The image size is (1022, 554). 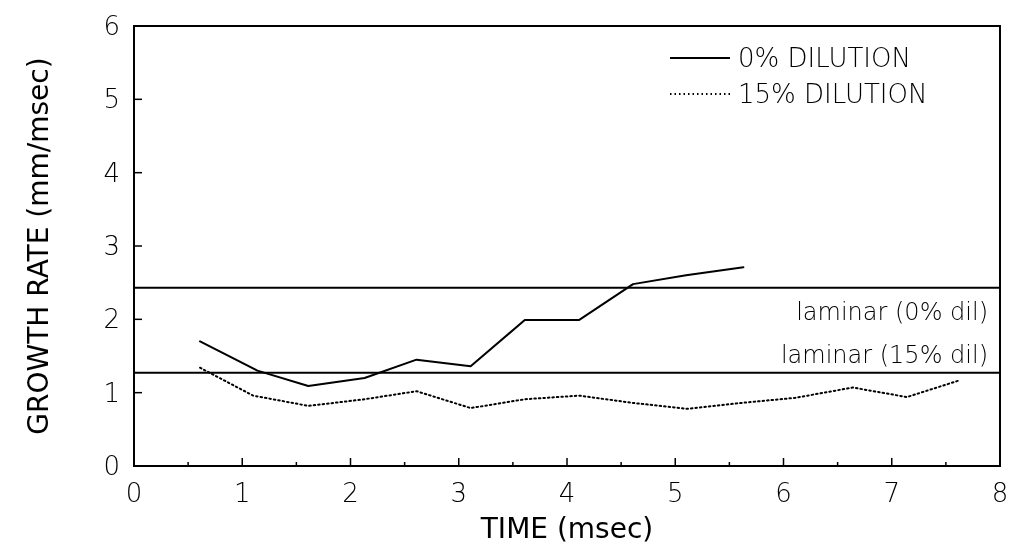 I want to click on y-tick-label: 0, so click(x=111, y=466).